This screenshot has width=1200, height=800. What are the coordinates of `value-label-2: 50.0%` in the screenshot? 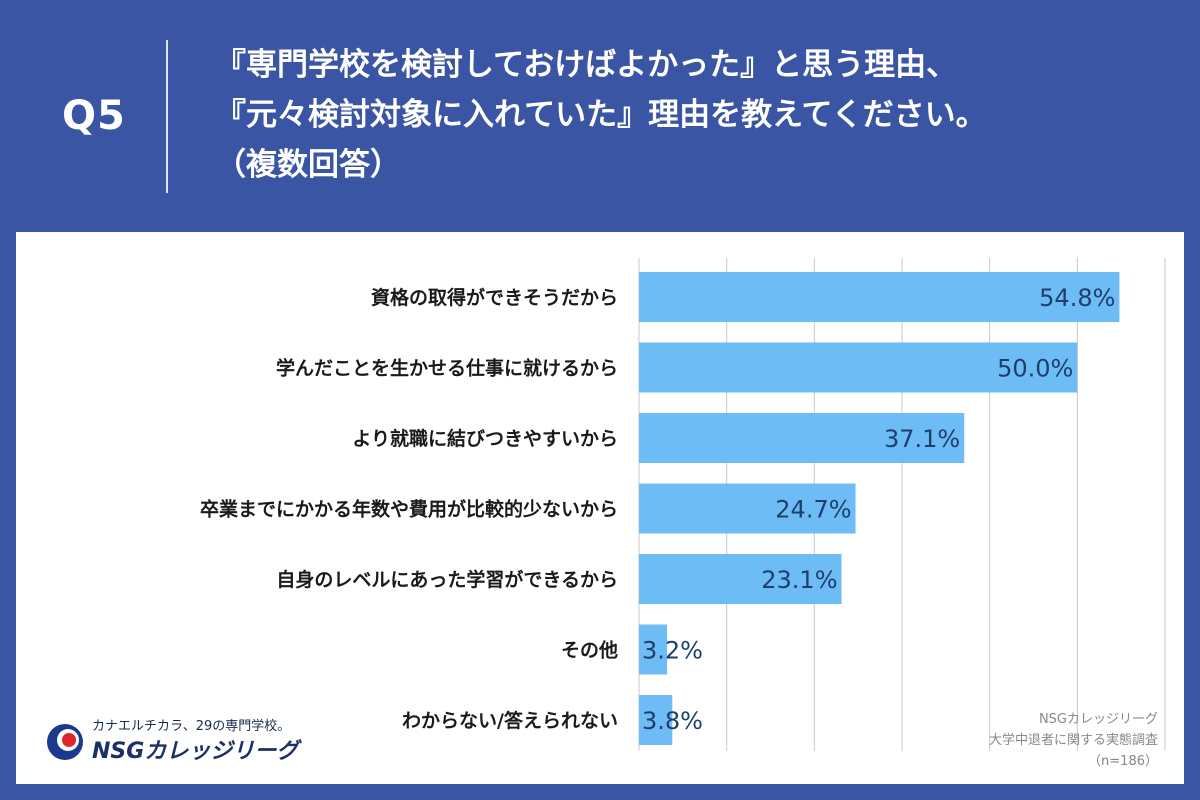 It's located at (1035, 369).